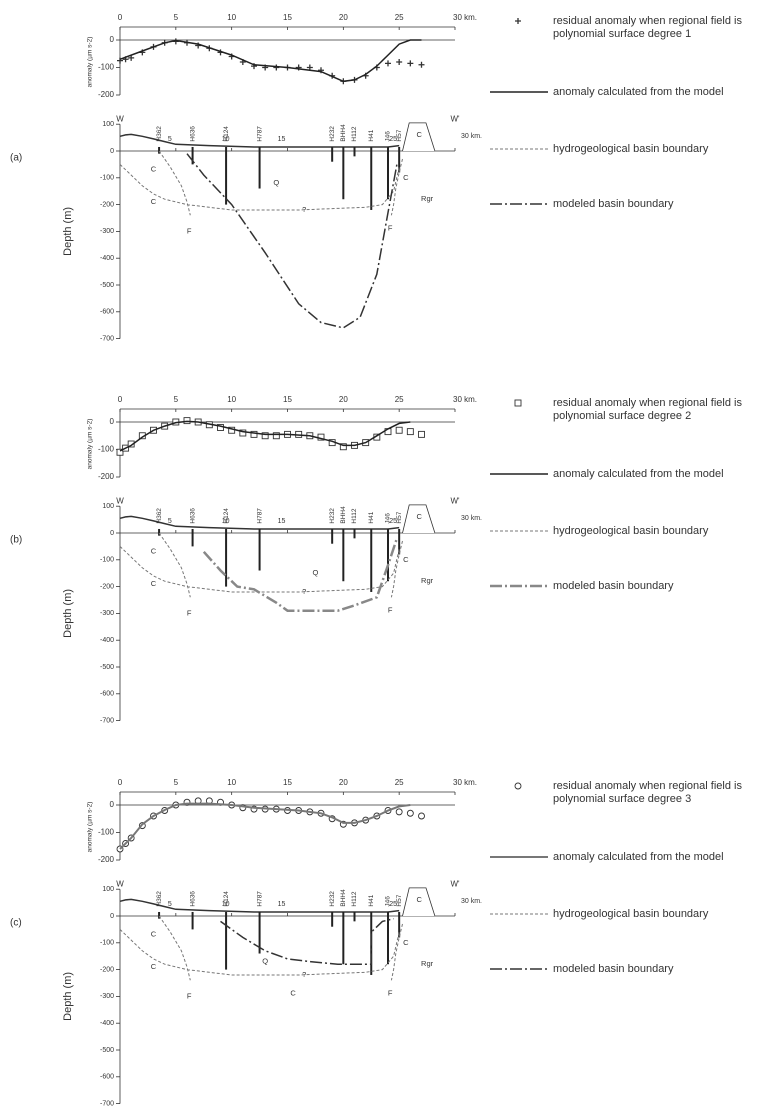  I want to click on legend-label: anomaly calculated from the model, so click(638, 92).